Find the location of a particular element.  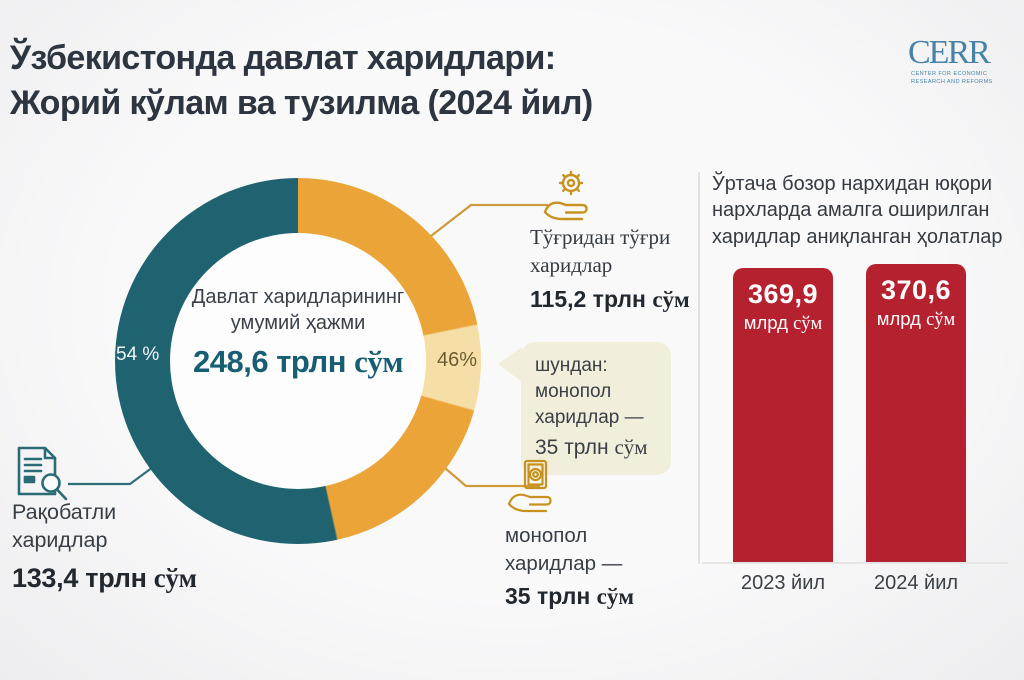

callout-line3: харидлар — is located at coordinates (589, 418).